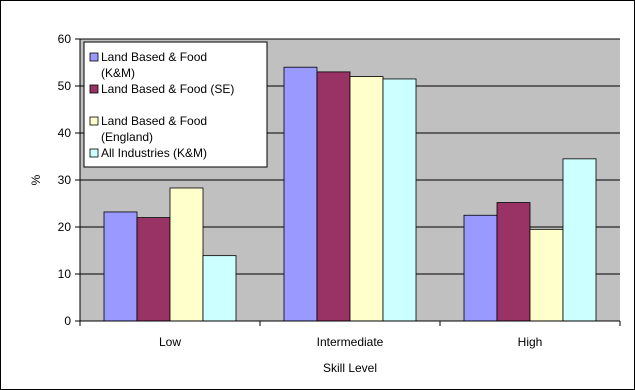 This screenshot has height=390, width=635. What do you see at coordinates (530, 342) in the screenshot?
I see `x-tick-label: High` at bounding box center [530, 342].